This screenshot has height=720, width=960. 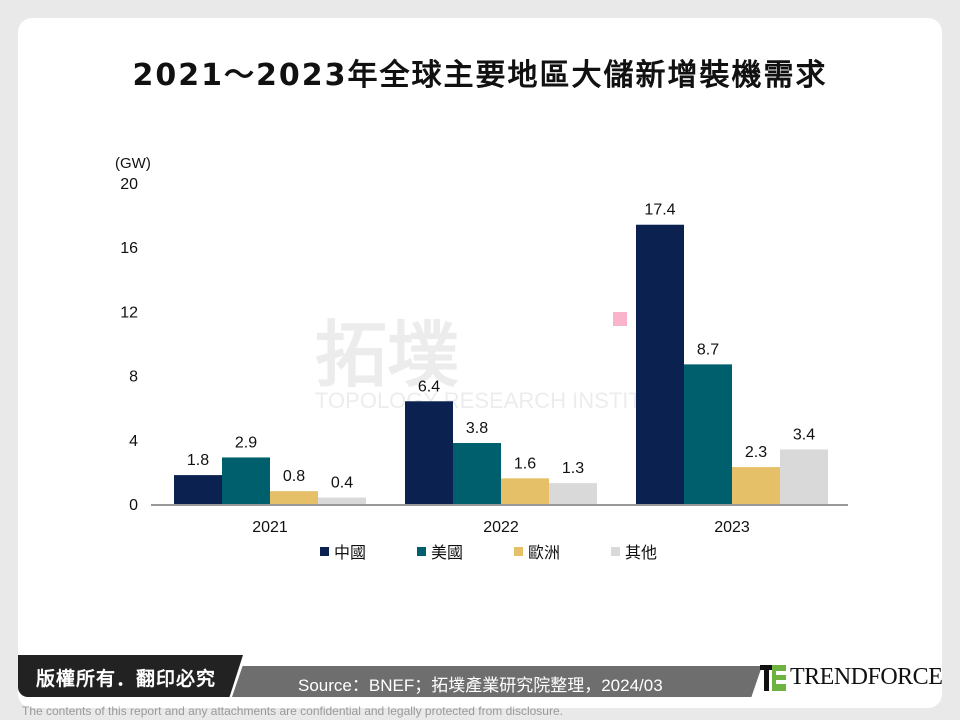 What do you see at coordinates (342, 483) in the screenshot?
I see `data-label: 0.4` at bounding box center [342, 483].